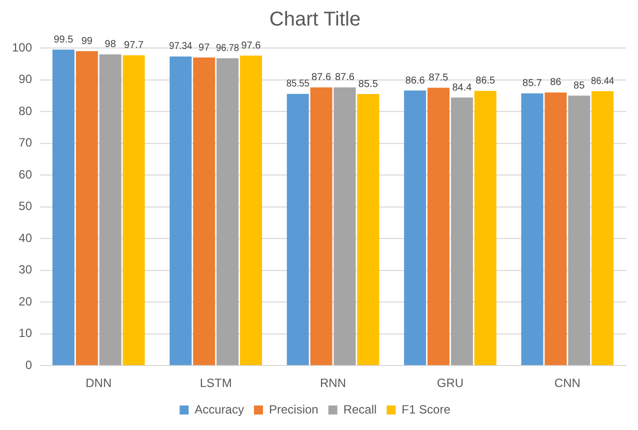 This screenshot has height=430, width=638. Describe the element at coordinates (415, 80) in the screenshot. I see `data-label: 86.6` at that location.